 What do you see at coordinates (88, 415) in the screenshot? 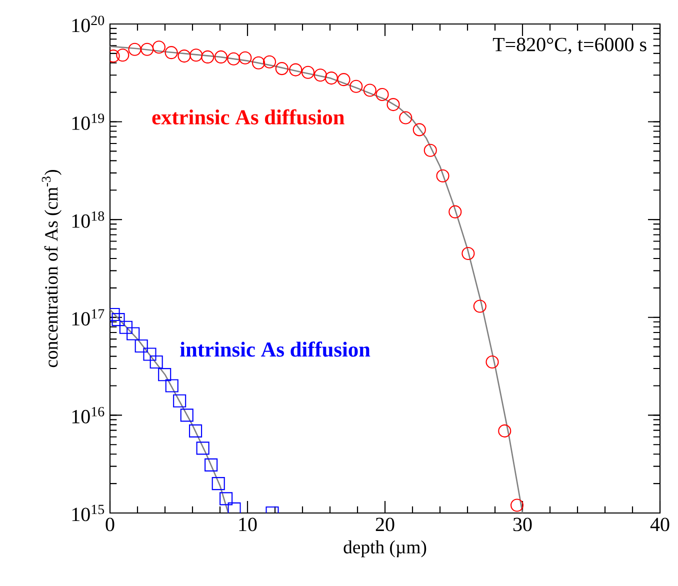
I see `y-tick-label: 10$^{16}$` at bounding box center [88, 415].